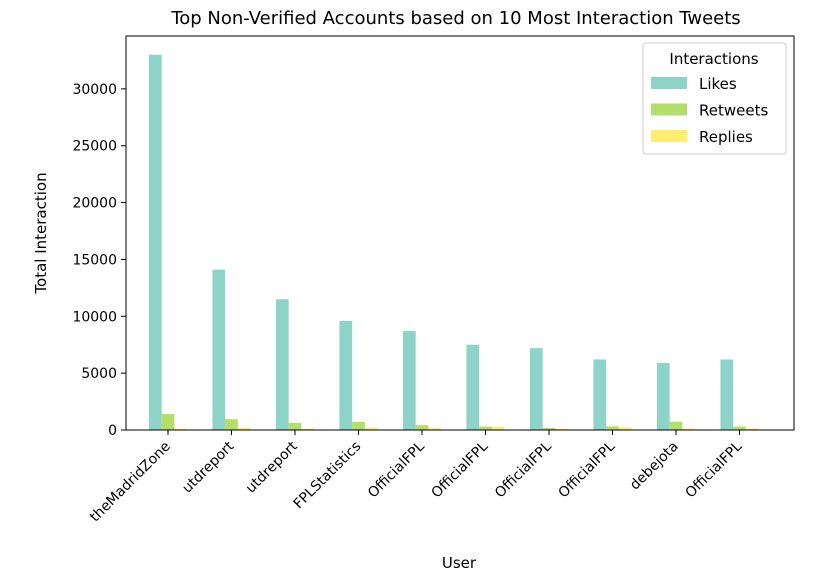 The image size is (813, 582). Describe the element at coordinates (669, 109) in the screenshot. I see `legend-swatch-retweets` at that location.